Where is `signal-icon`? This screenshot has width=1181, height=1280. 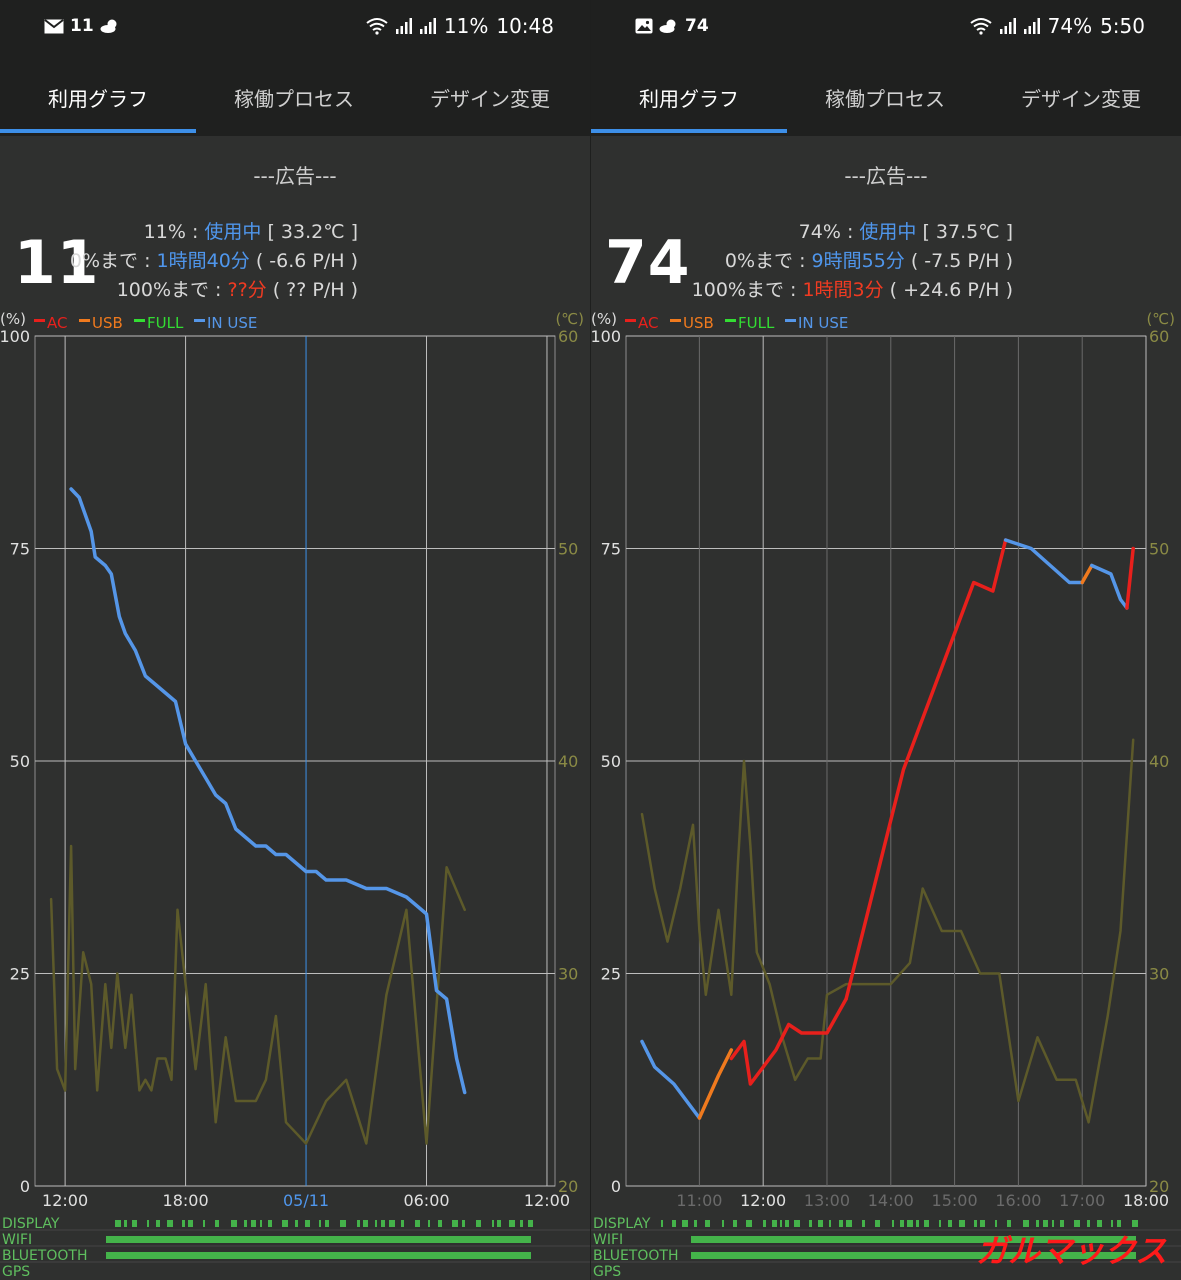
signal-icon is located at coordinates (1007, 26).